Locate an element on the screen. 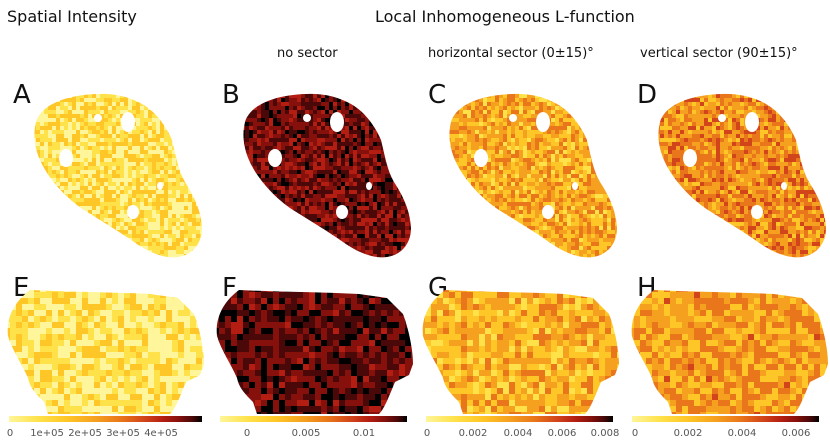 The width and height of the screenshot is (830, 446). tick-horizontal-1: 0.002 is located at coordinates (473, 433).